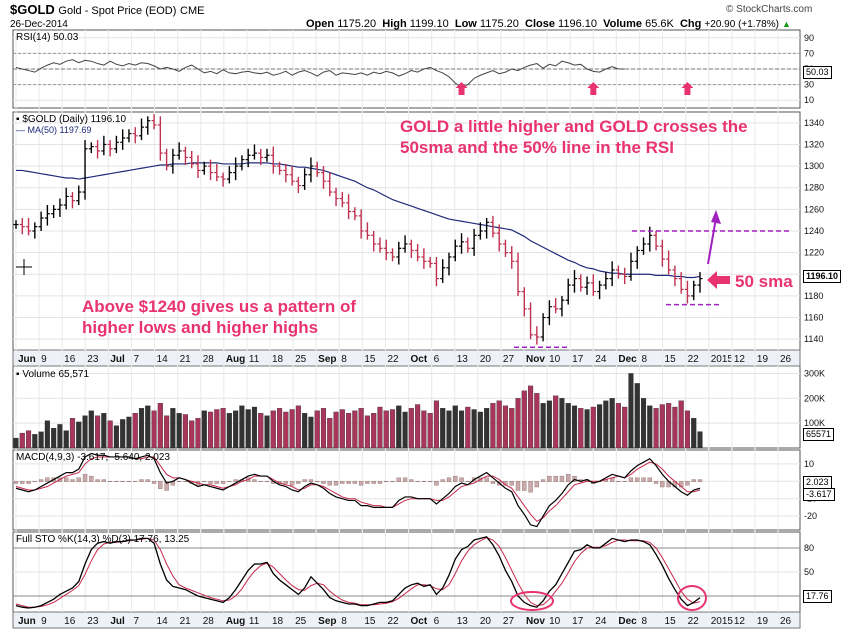 This screenshot has width=844, height=634. I want to click on date-tick: 13, so click(463, 621).